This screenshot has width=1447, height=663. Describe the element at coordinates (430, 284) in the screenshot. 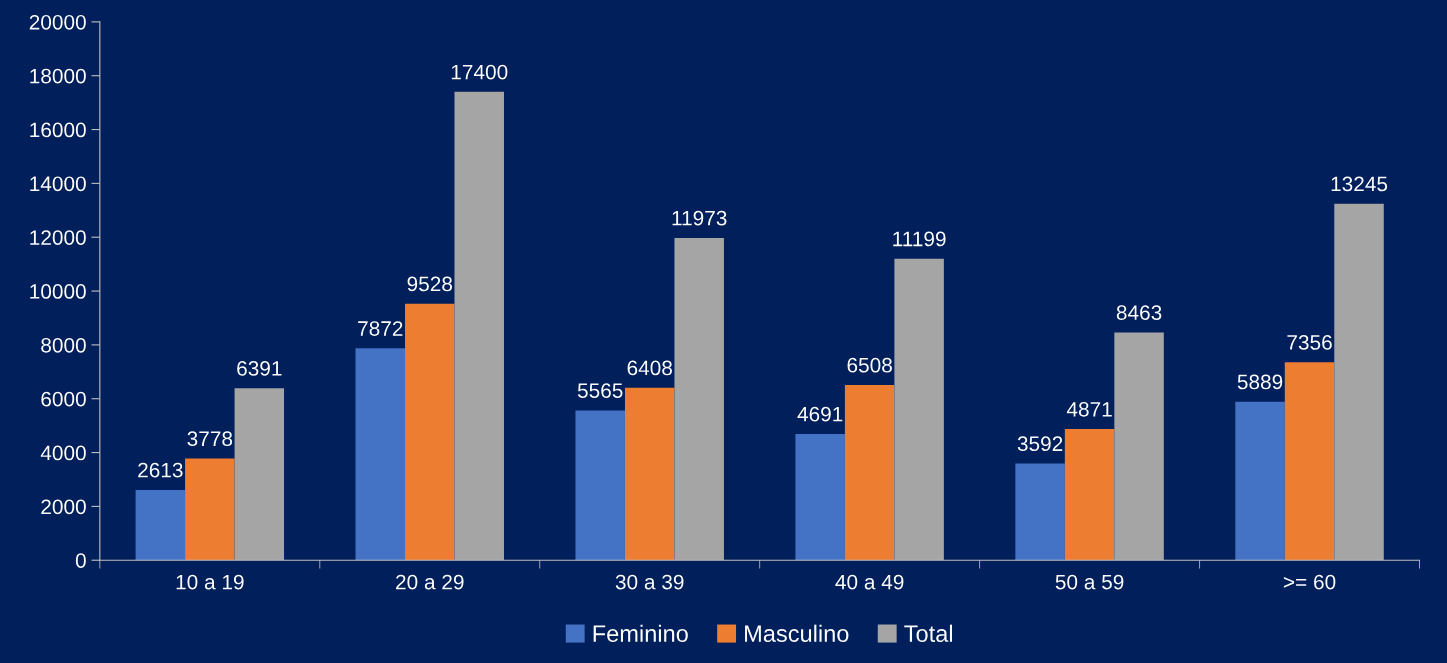

I see `data-label: 9528` at that location.